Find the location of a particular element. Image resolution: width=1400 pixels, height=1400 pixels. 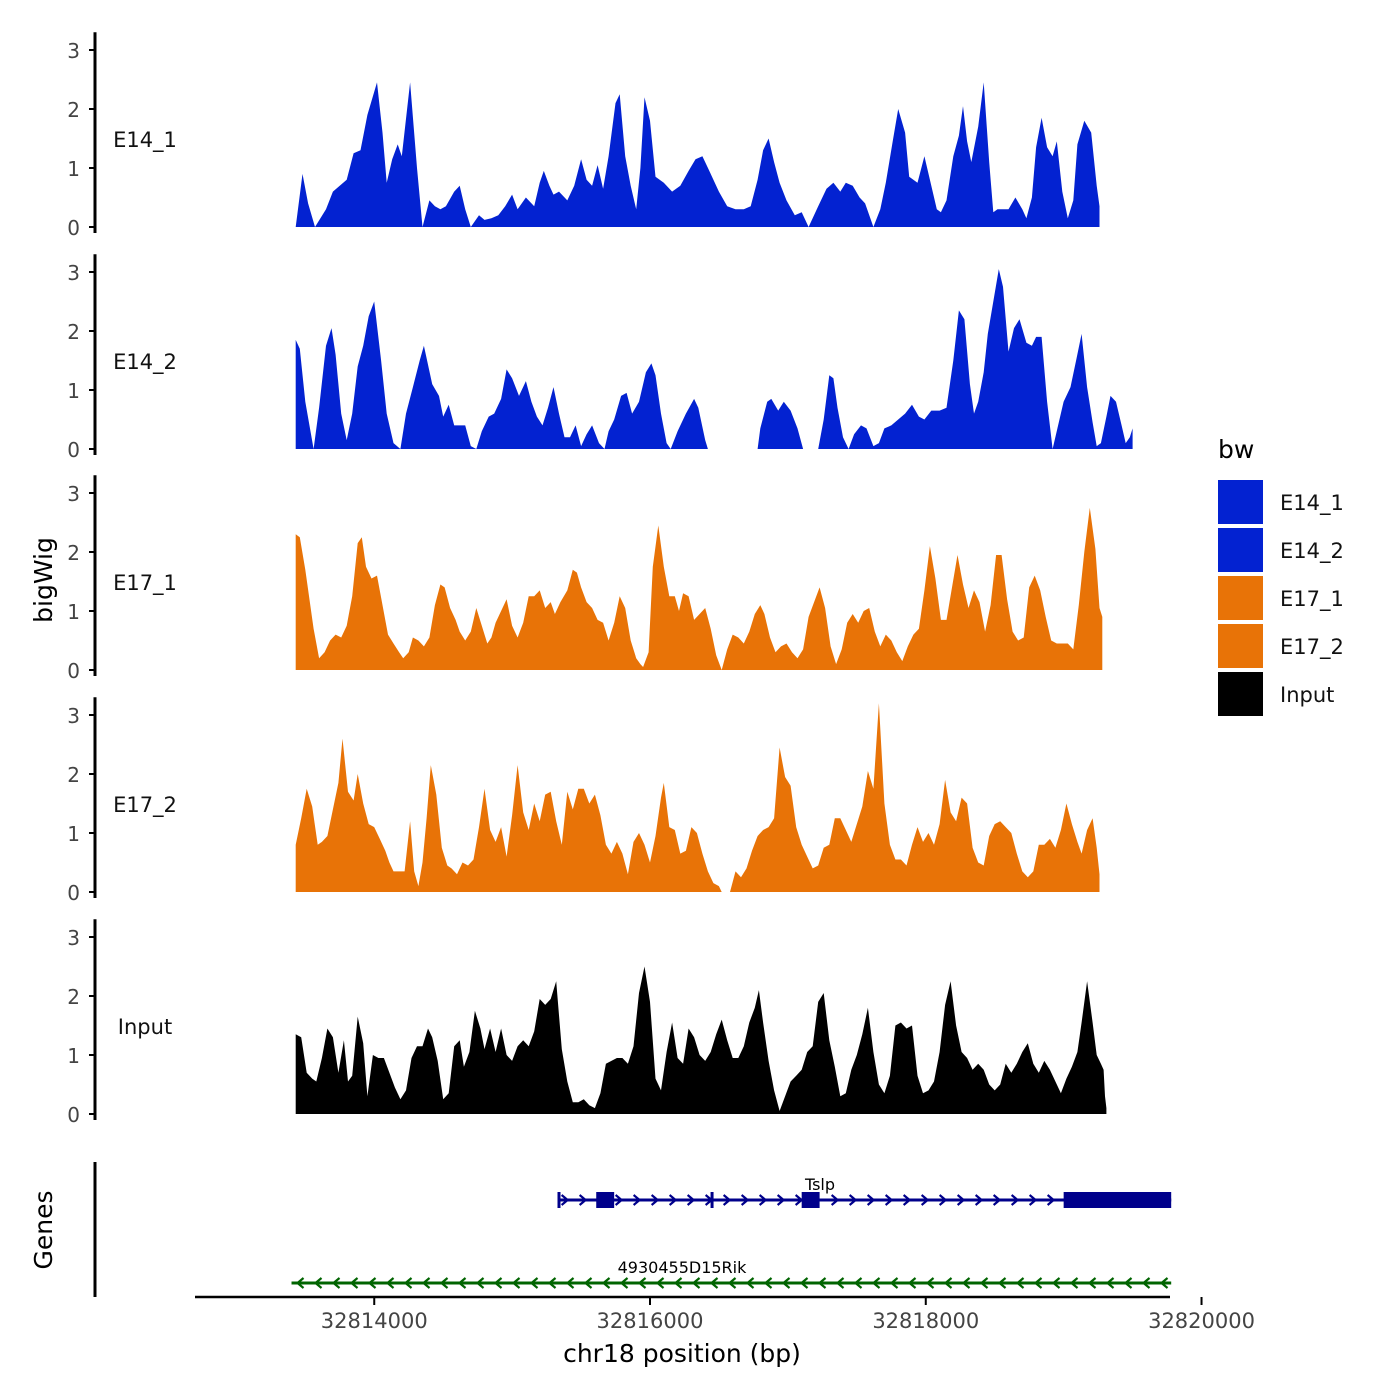

x-axis: 32814000 32816000 32818000 32820000 is located at coordinates (725, 1314).